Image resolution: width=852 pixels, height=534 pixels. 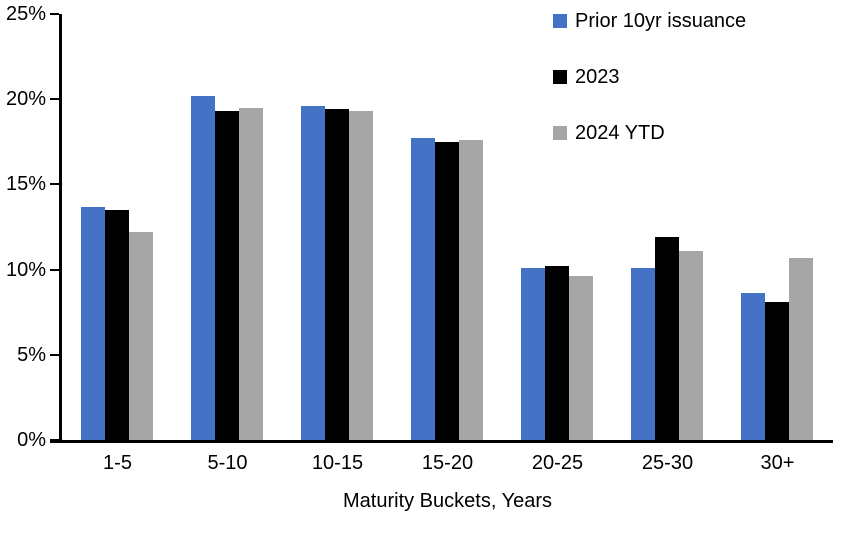 I want to click on legend-item-prior-10yr-issuance: Prior 10yr issuance, so click(x=649, y=21).